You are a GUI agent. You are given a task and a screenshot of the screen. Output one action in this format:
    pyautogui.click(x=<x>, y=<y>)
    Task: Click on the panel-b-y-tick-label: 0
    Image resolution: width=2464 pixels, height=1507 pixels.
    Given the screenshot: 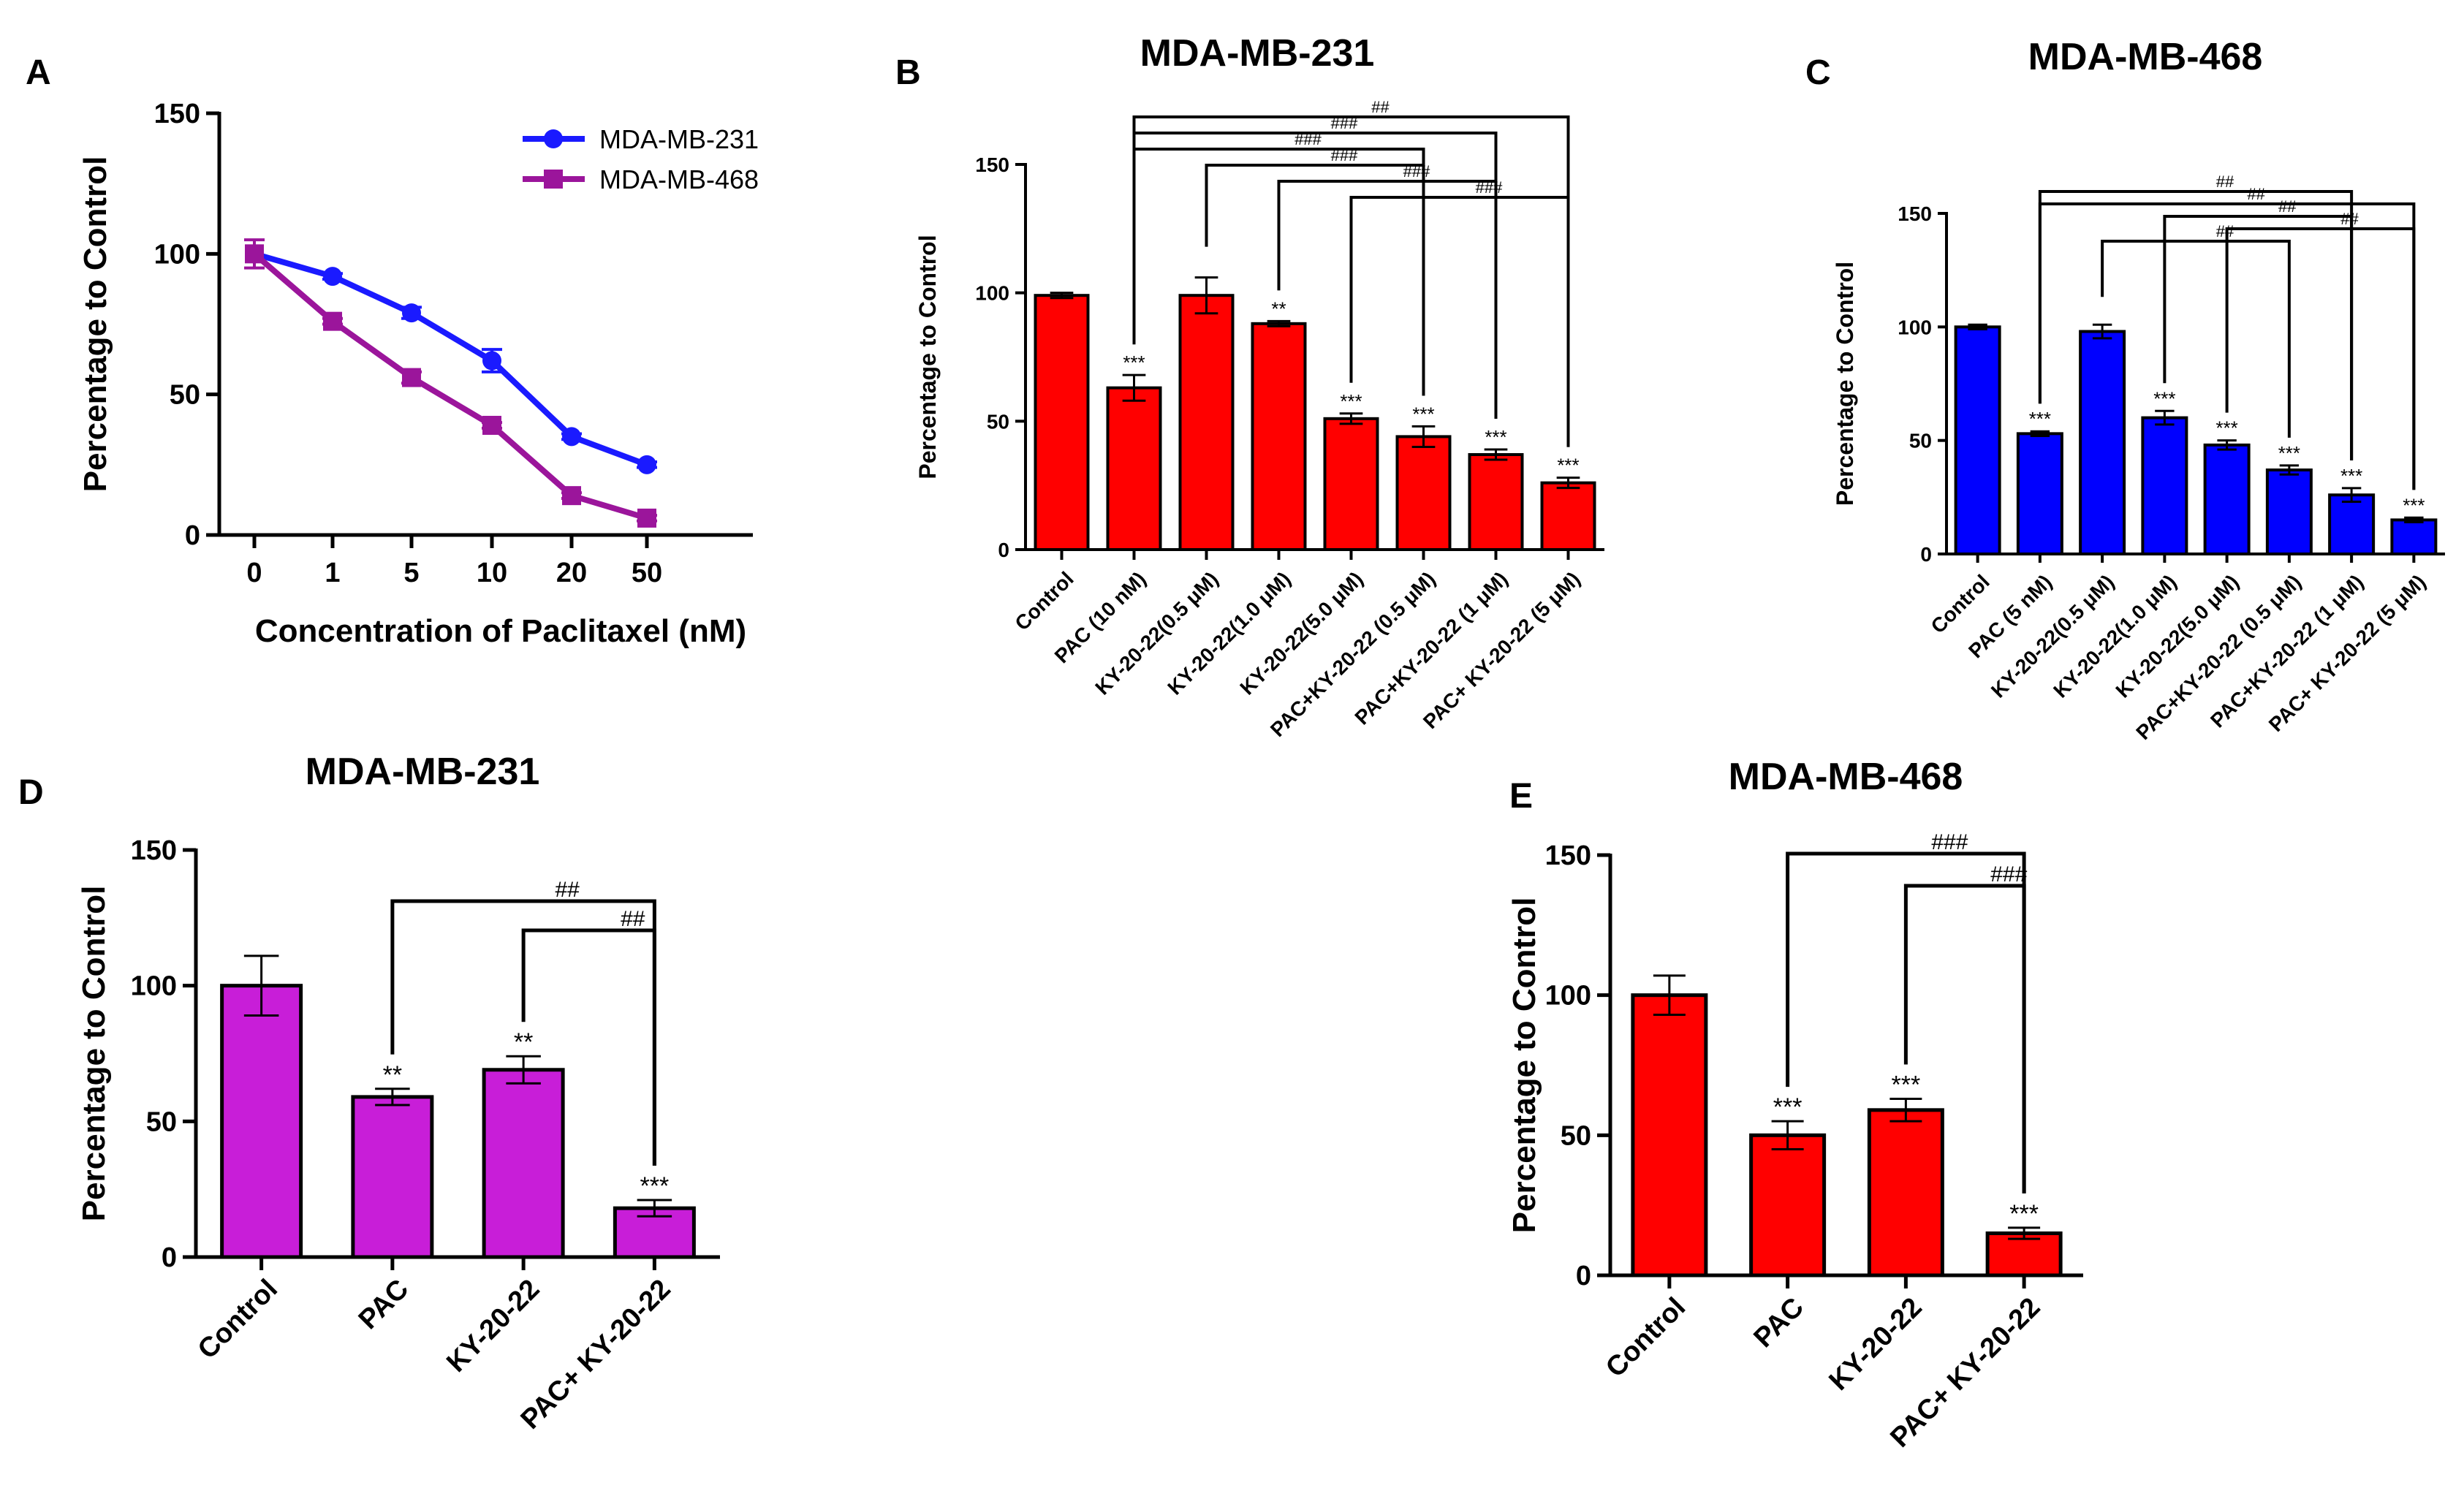 What is the action you would take?
    pyautogui.click(x=1003, y=550)
    